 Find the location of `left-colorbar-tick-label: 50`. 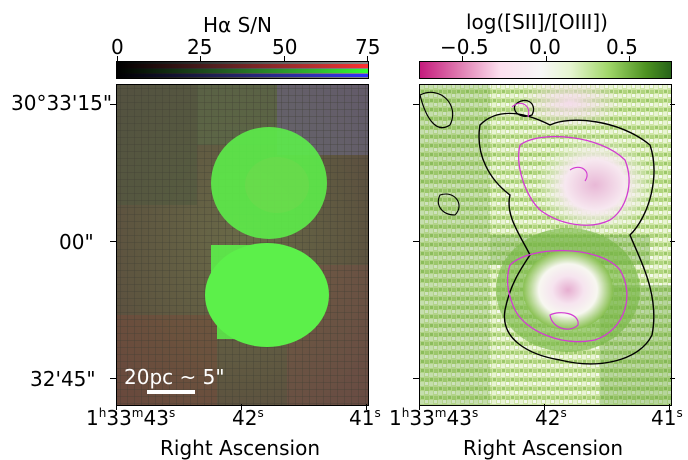

left-colorbar-tick-label: 50 is located at coordinates (285, 47).